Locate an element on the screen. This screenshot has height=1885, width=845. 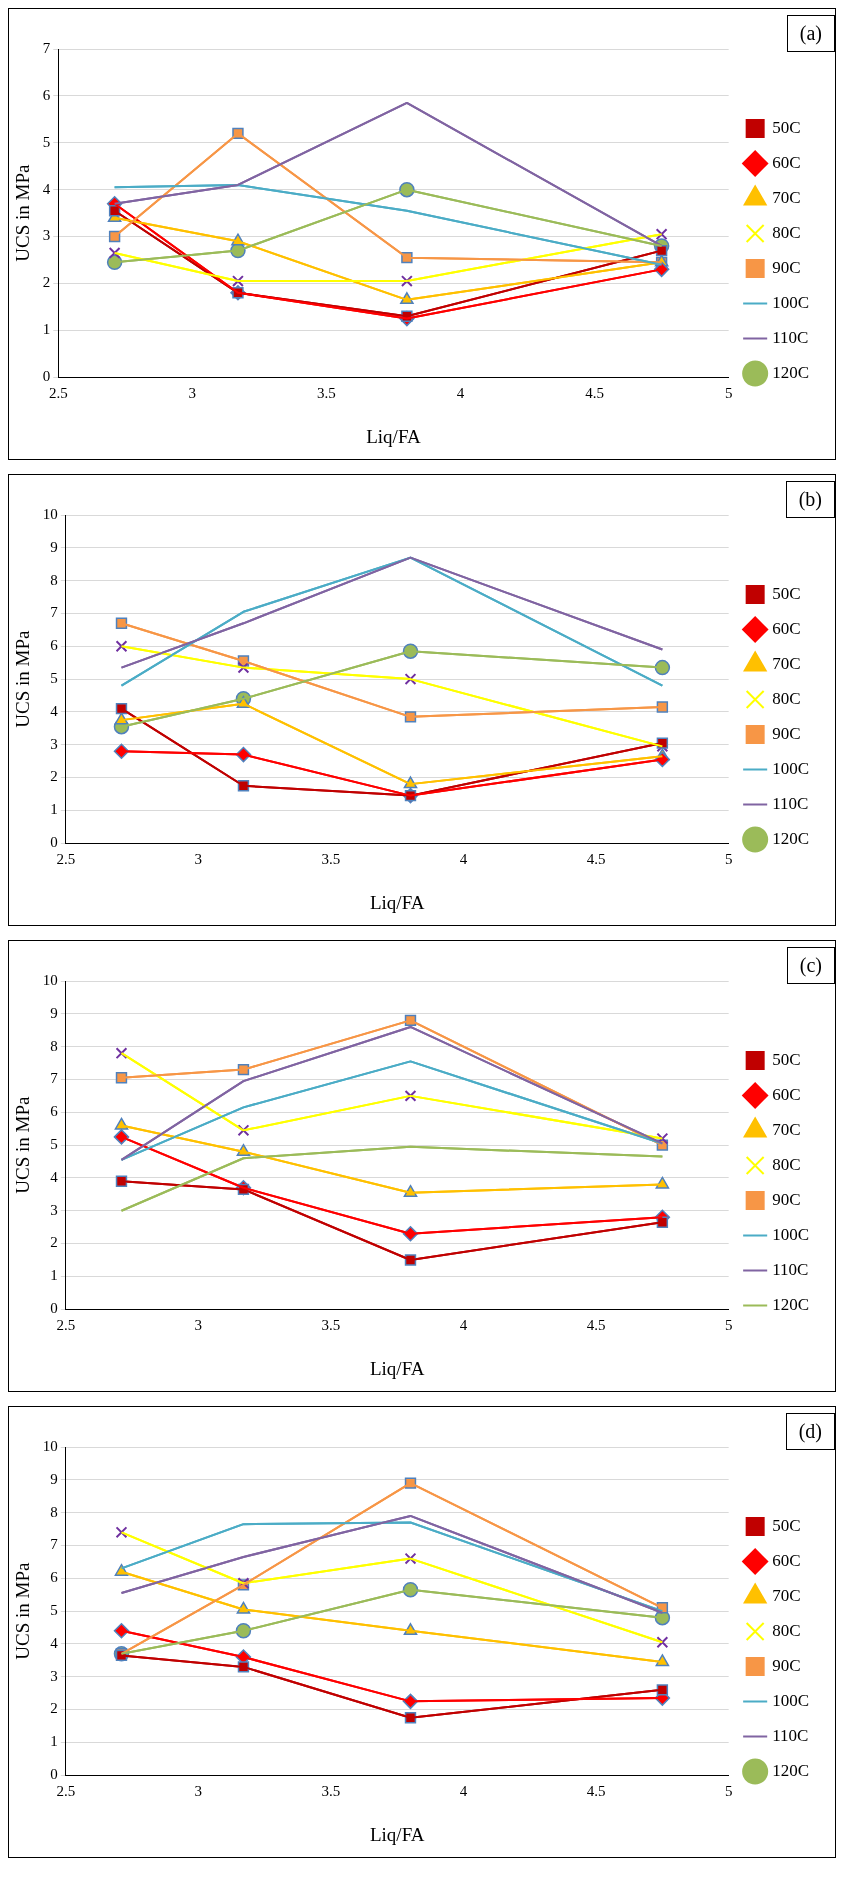
text: (d) is located at coordinates (810, 1431).